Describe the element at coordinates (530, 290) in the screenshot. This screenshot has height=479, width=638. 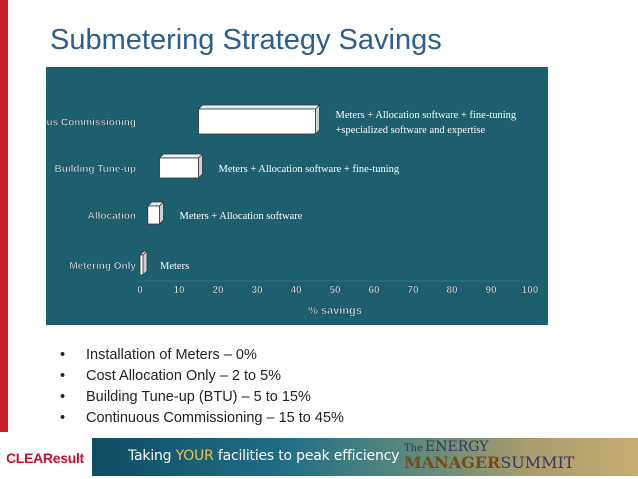
I see `x-tick-label: 100` at that location.